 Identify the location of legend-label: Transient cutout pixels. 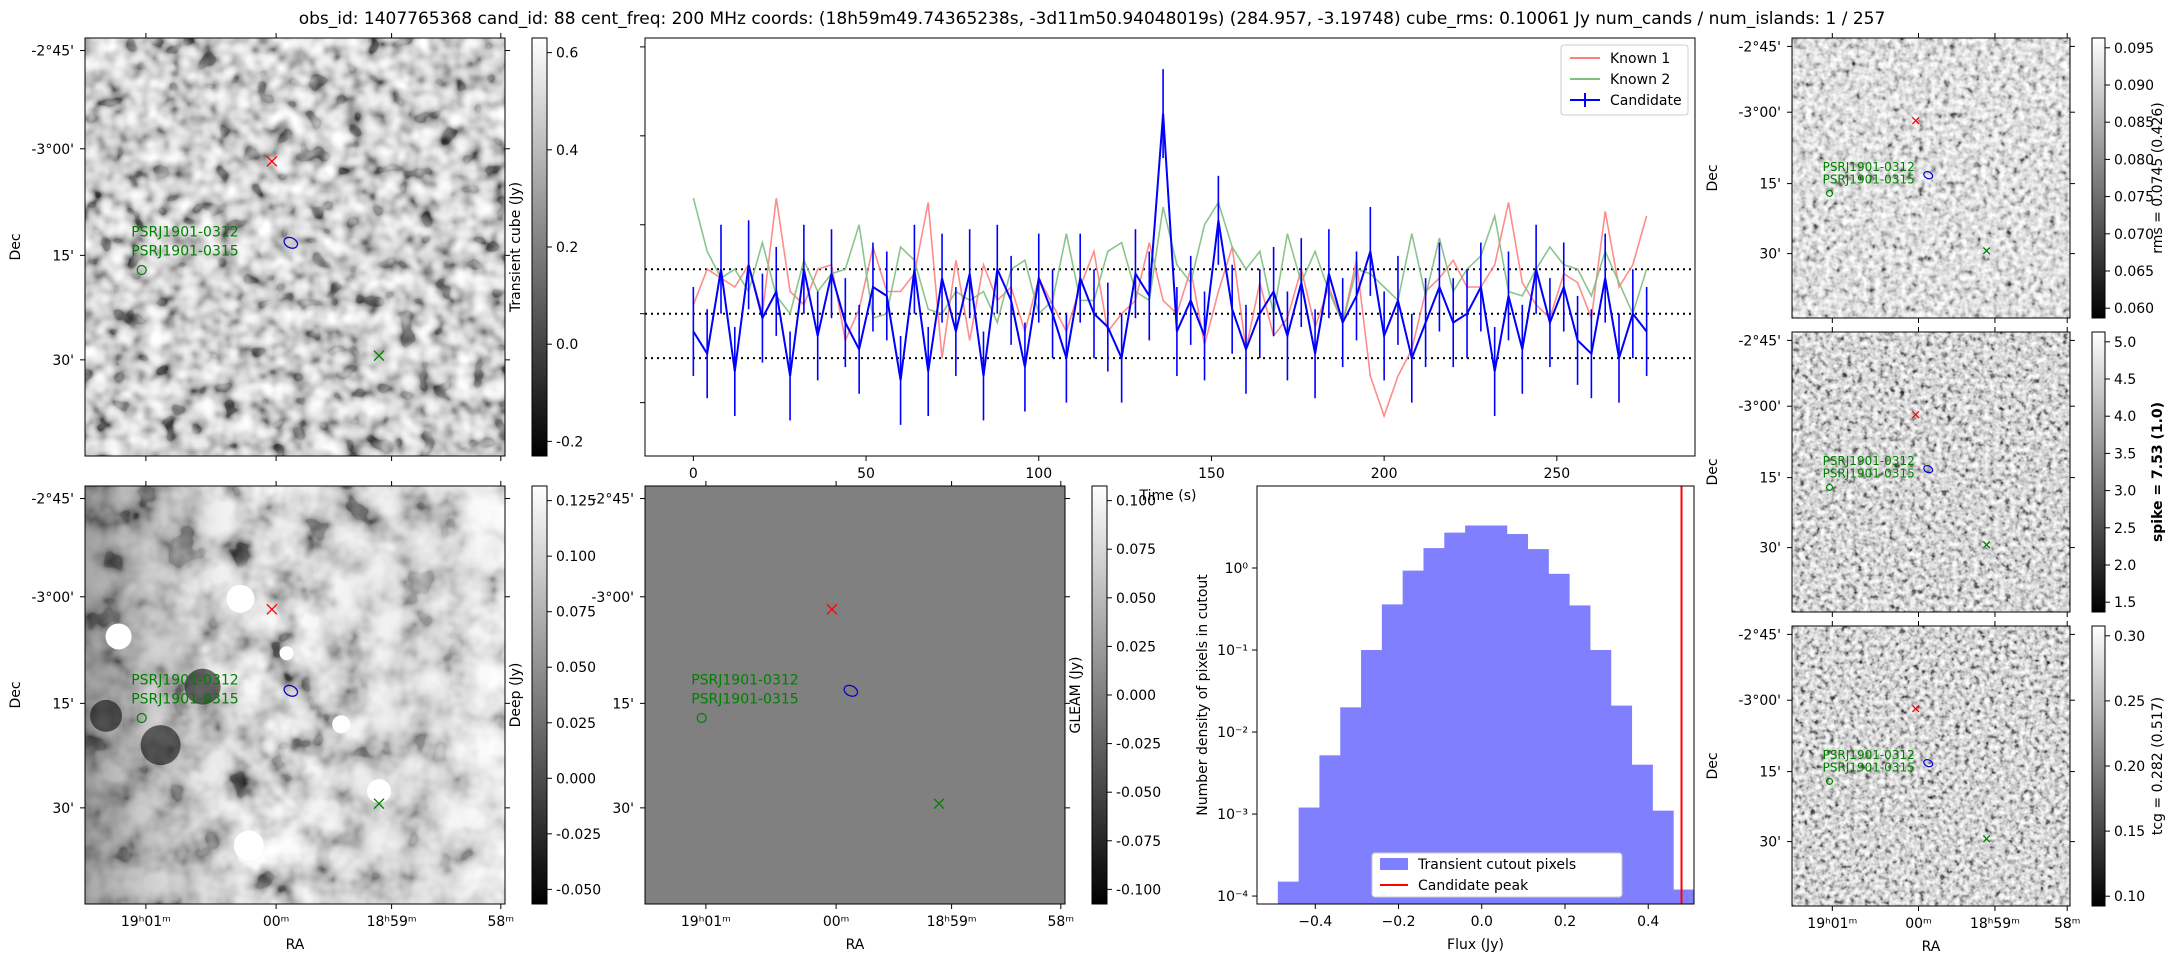
(1496, 865).